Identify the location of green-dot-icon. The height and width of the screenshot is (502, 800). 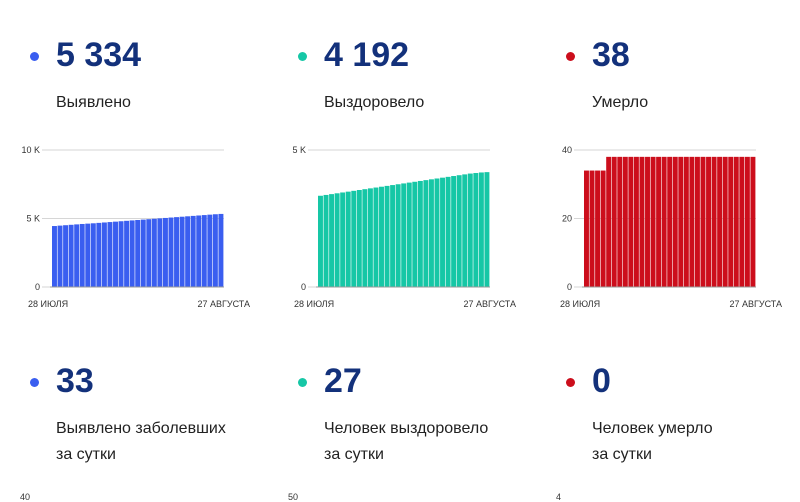
(302, 56).